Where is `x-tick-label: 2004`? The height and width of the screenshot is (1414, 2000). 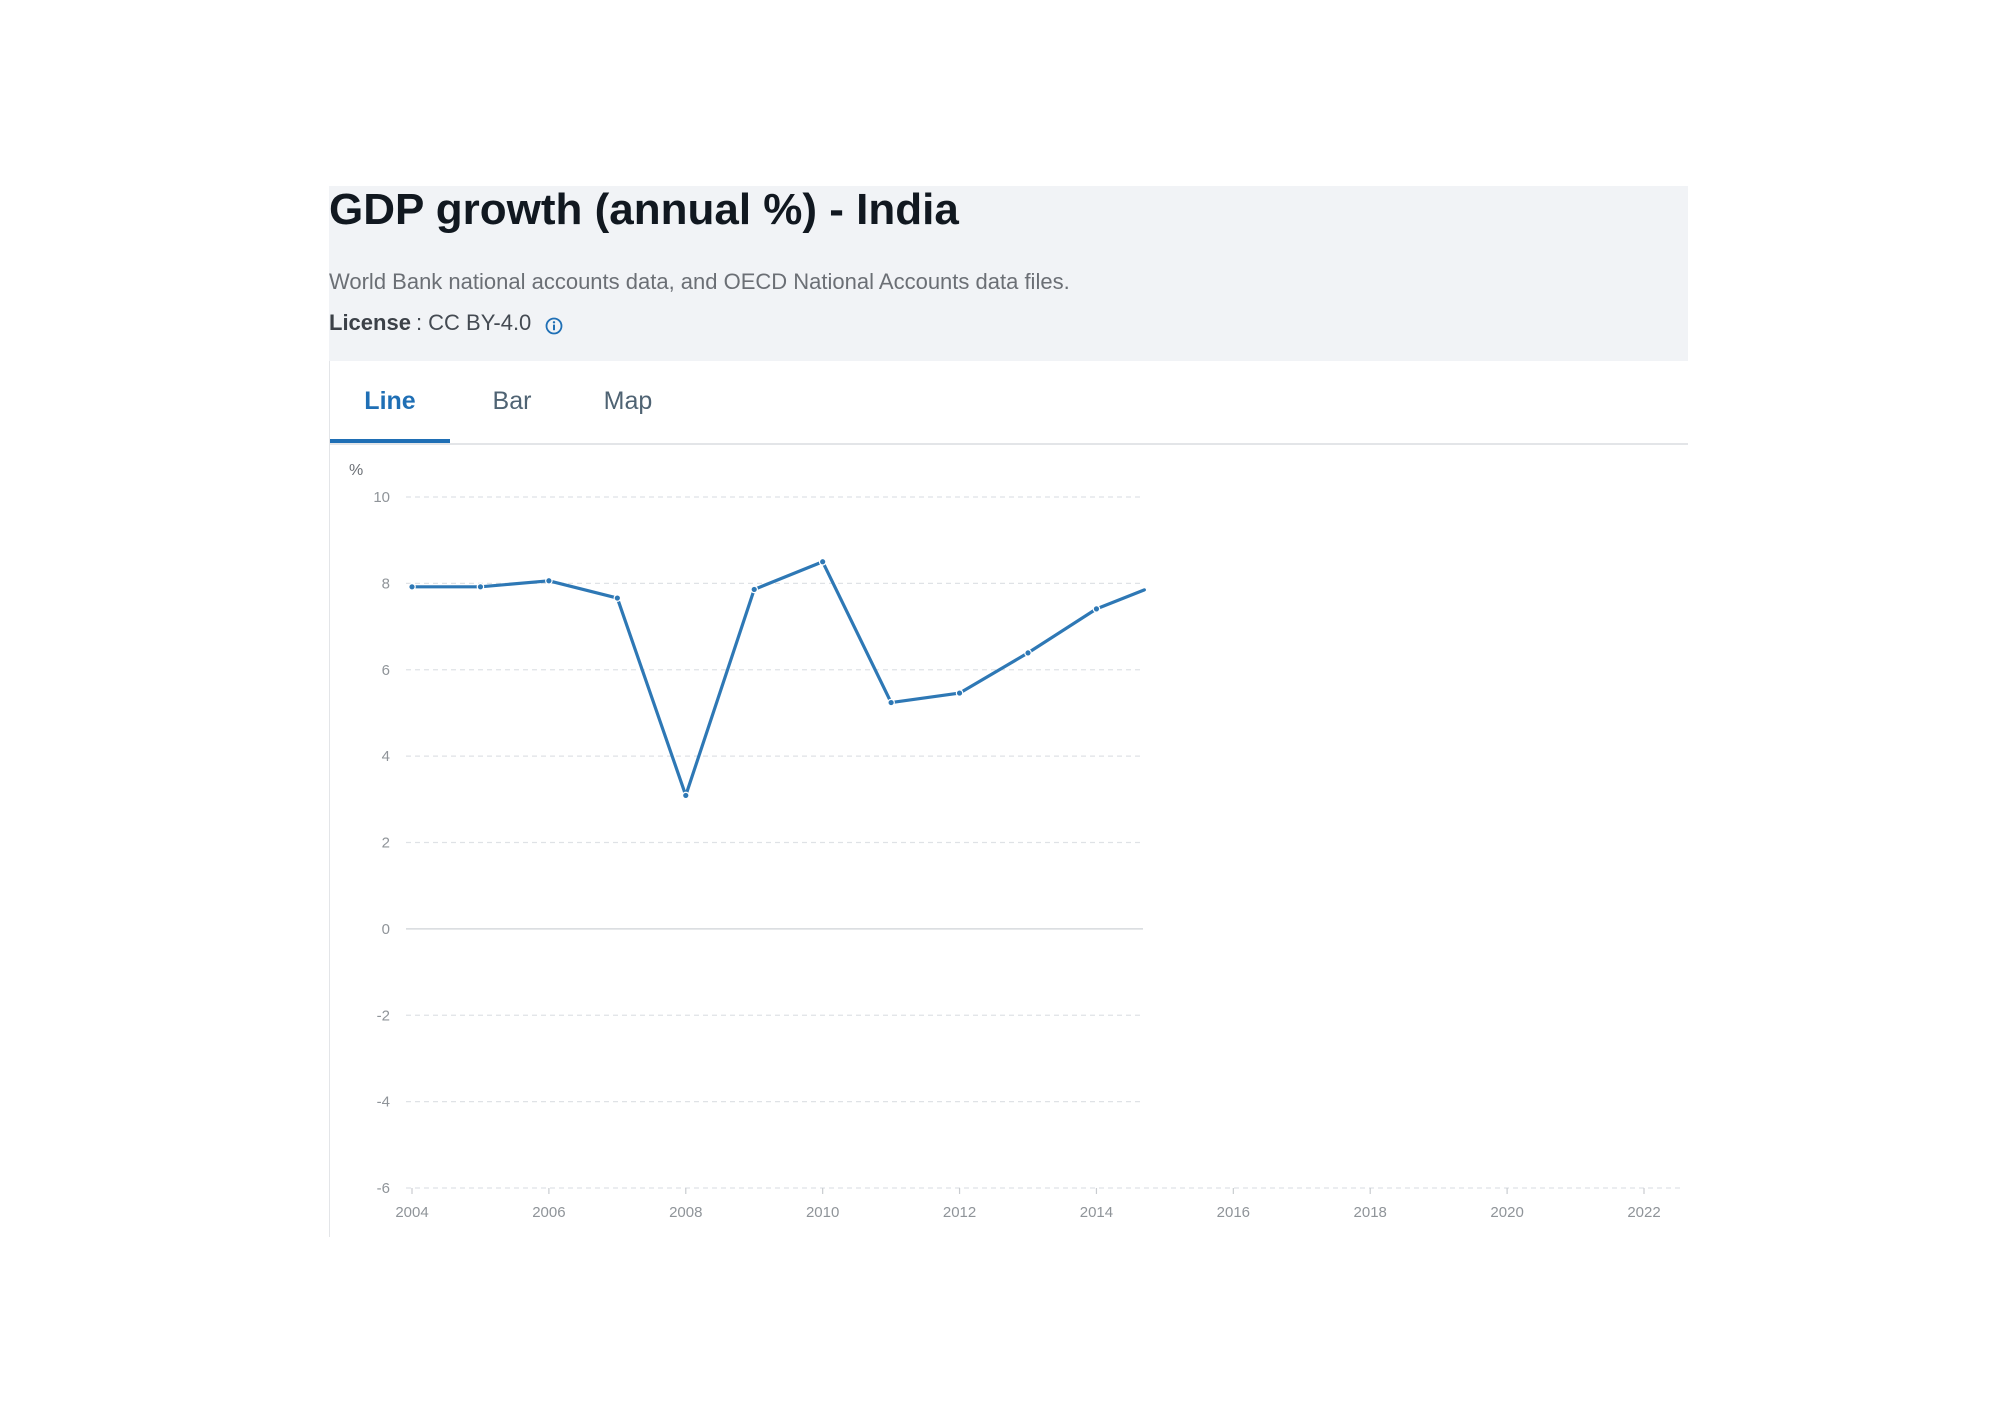 x-tick-label: 2004 is located at coordinates (411, 1212).